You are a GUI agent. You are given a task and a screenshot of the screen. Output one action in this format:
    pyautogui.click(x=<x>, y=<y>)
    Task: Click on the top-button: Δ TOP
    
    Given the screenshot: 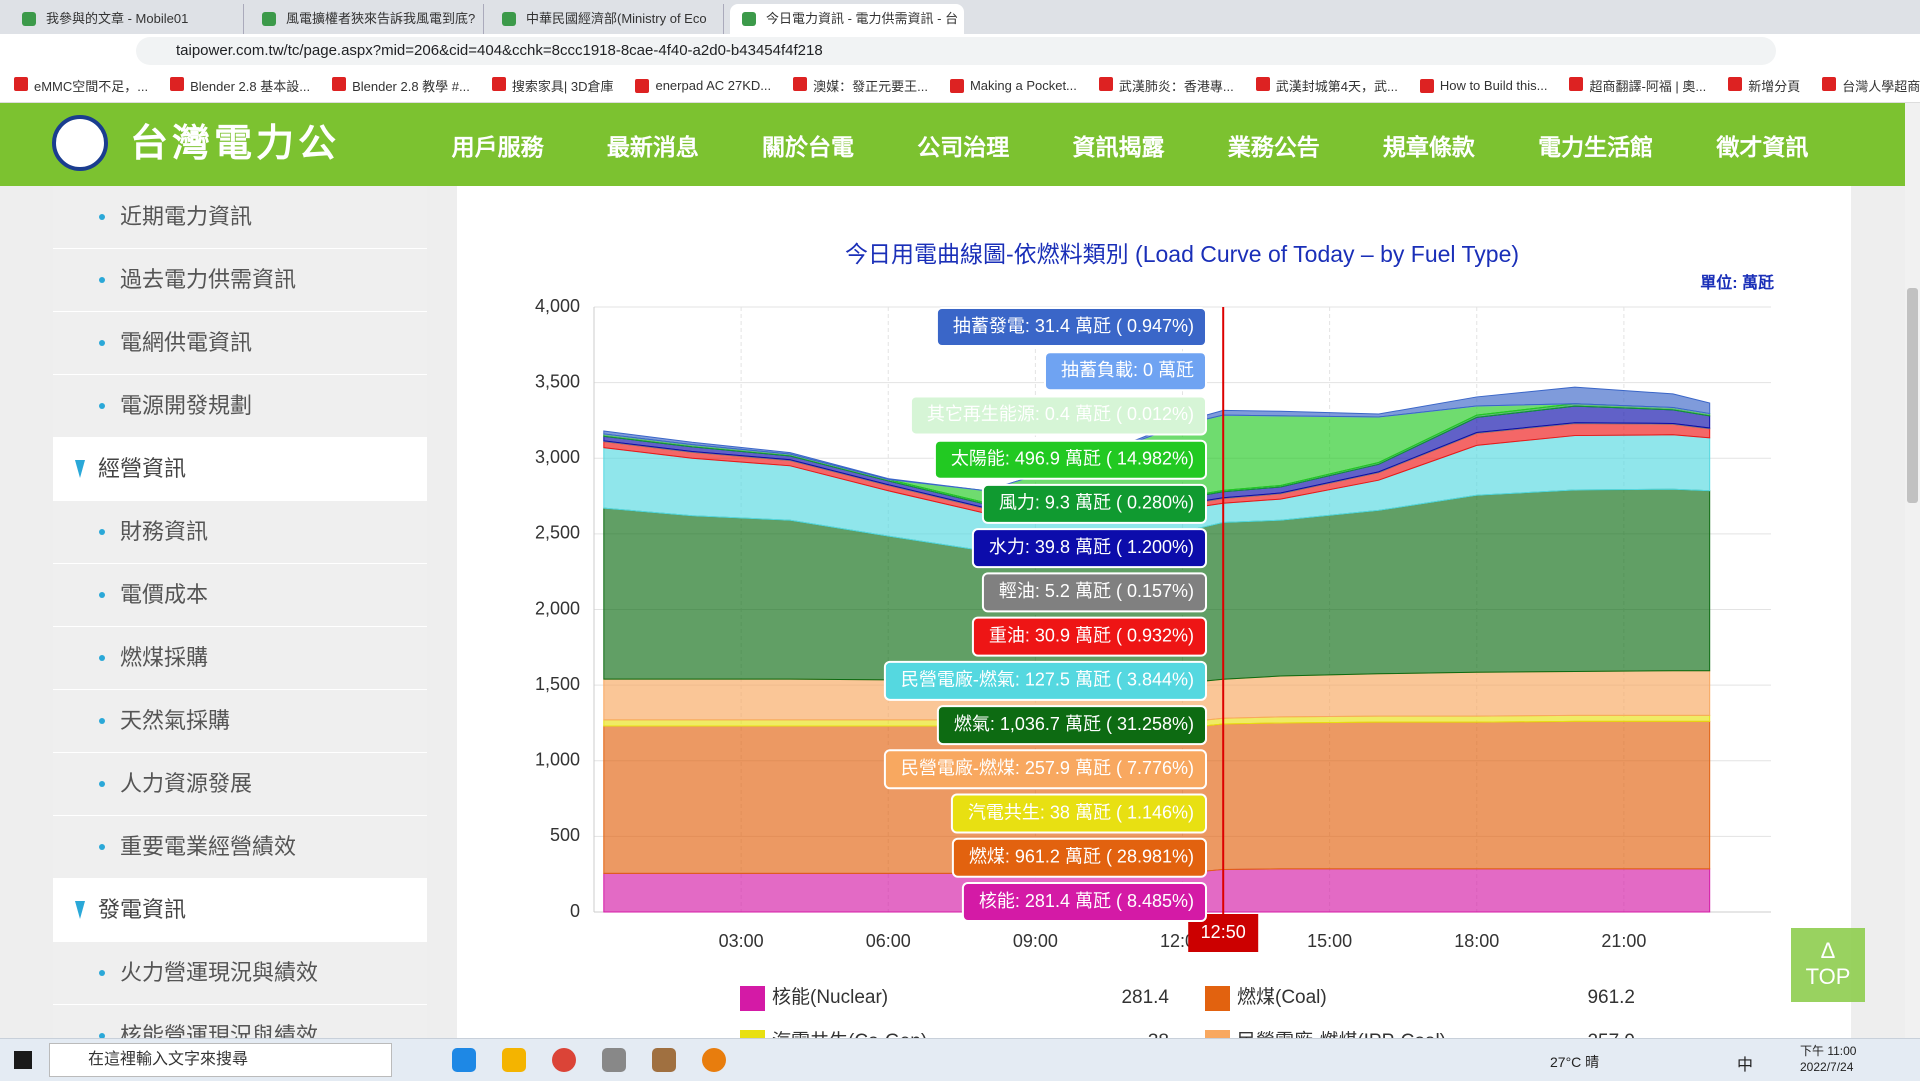 What is the action you would take?
    pyautogui.click(x=1828, y=965)
    